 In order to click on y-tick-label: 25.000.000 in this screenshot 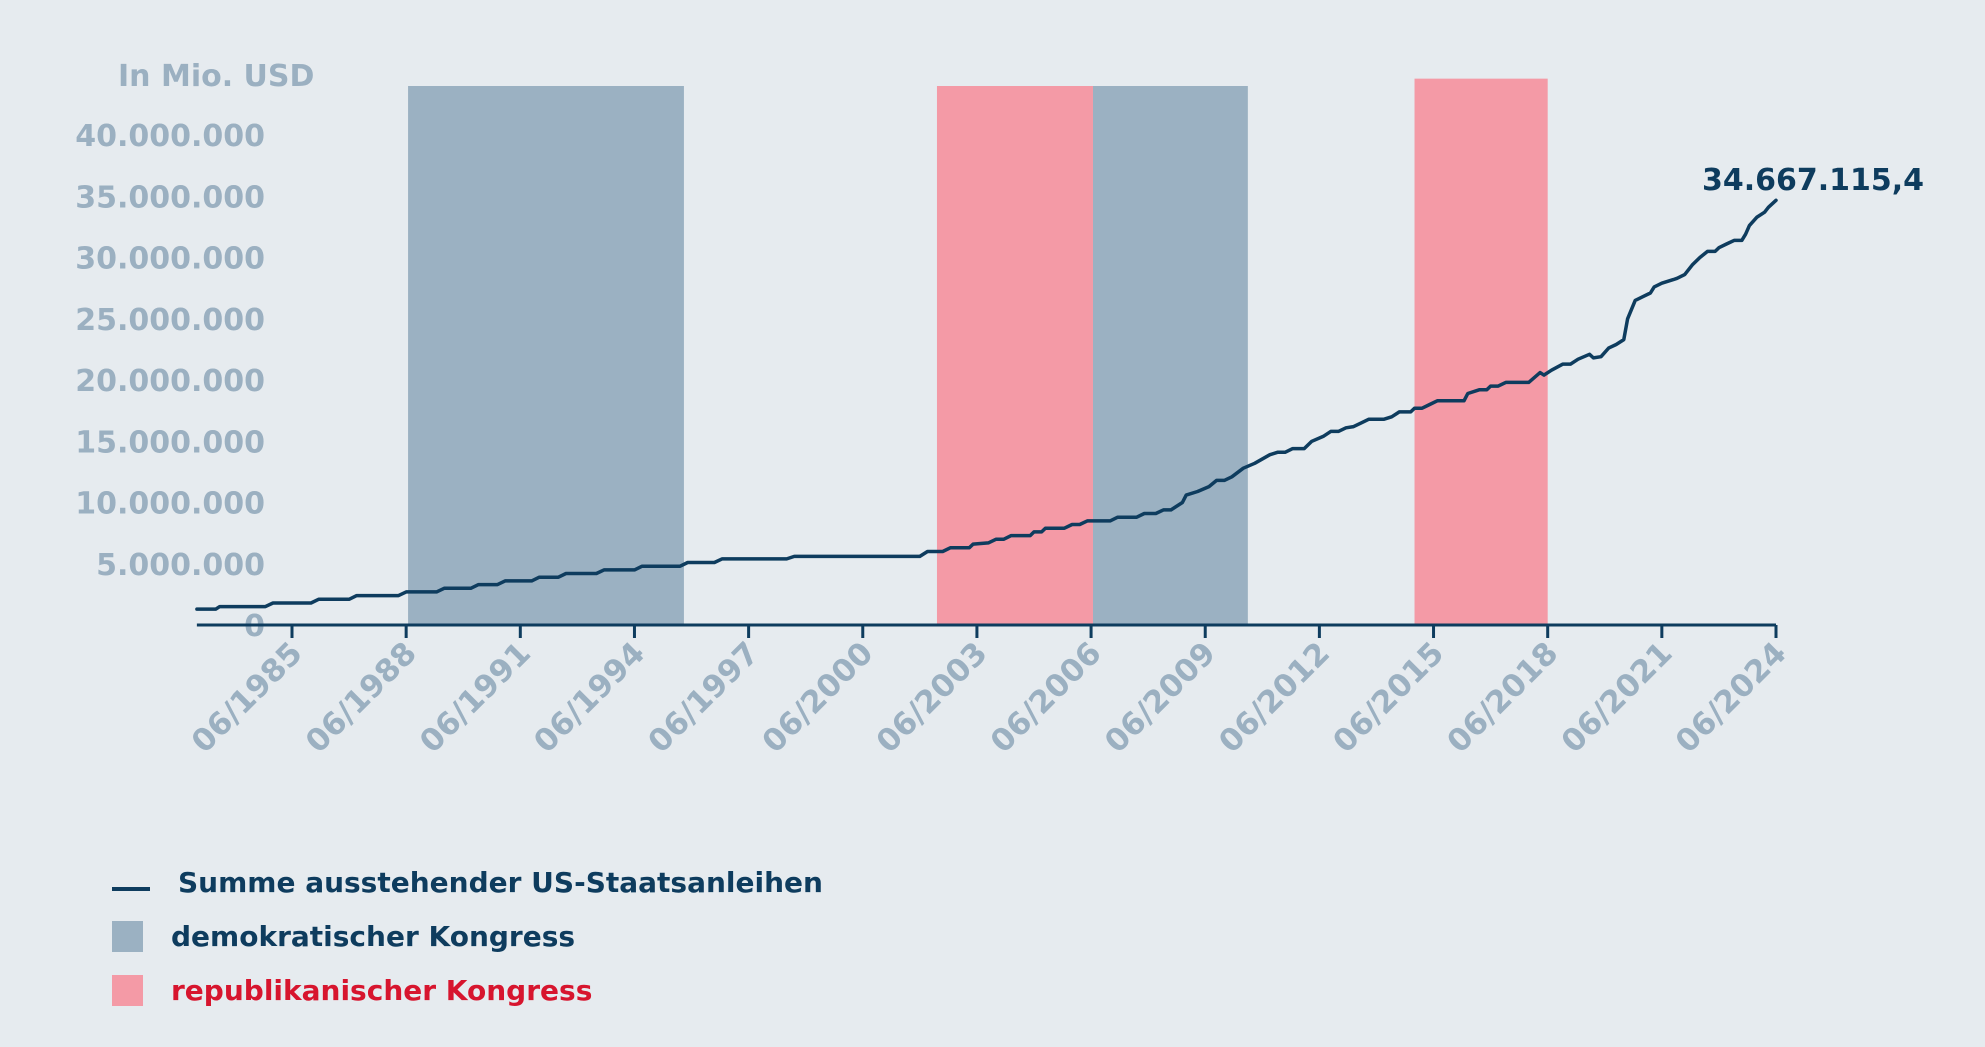, I will do `click(170, 320)`.